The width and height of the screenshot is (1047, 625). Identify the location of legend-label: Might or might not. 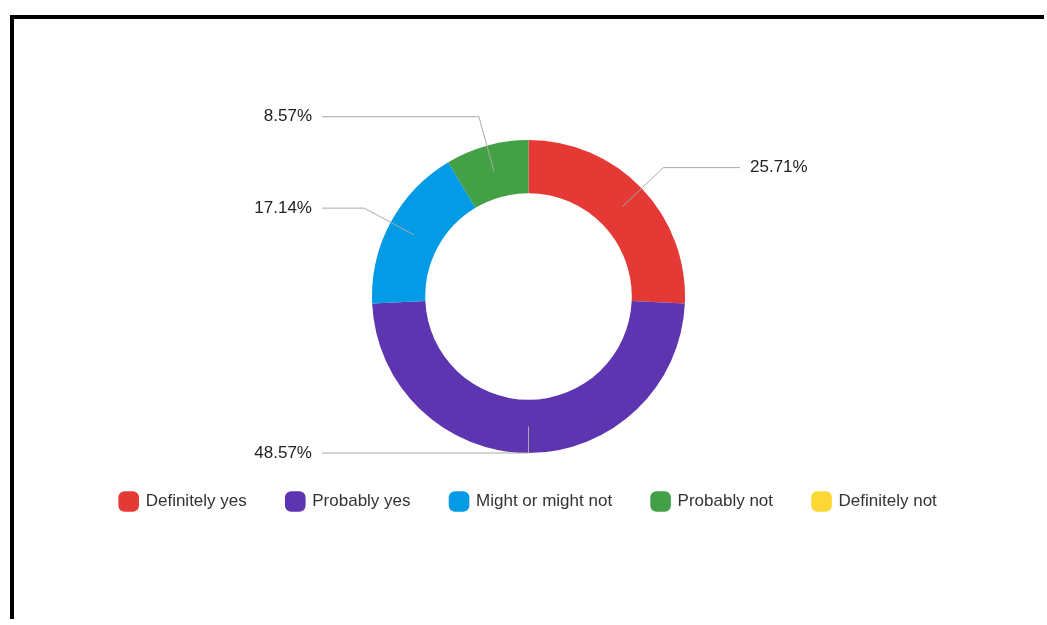
(544, 501).